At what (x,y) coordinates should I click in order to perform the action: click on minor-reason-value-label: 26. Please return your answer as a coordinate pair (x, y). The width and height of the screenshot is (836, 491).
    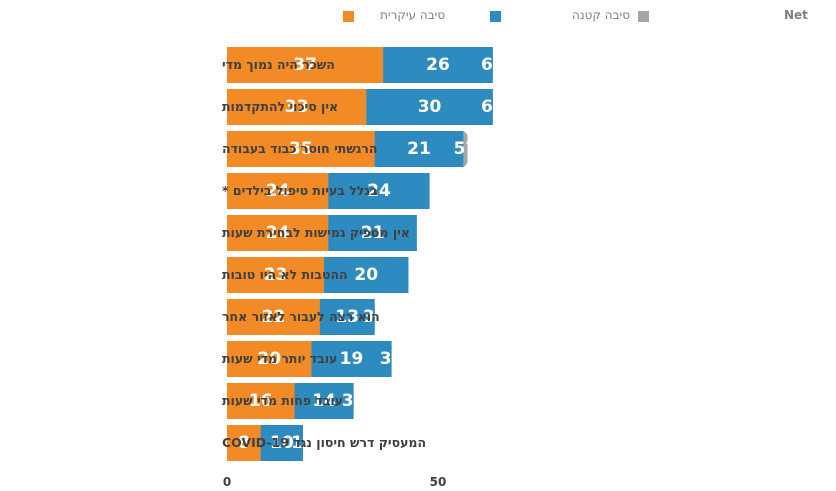
    Looking at the image, I should click on (438, 65).